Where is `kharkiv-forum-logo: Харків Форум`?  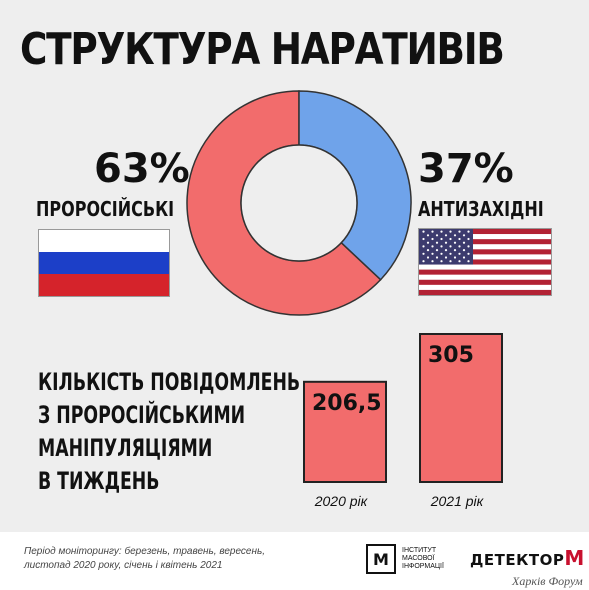 kharkiv-forum-logo: Харків Форум is located at coordinates (547, 581).